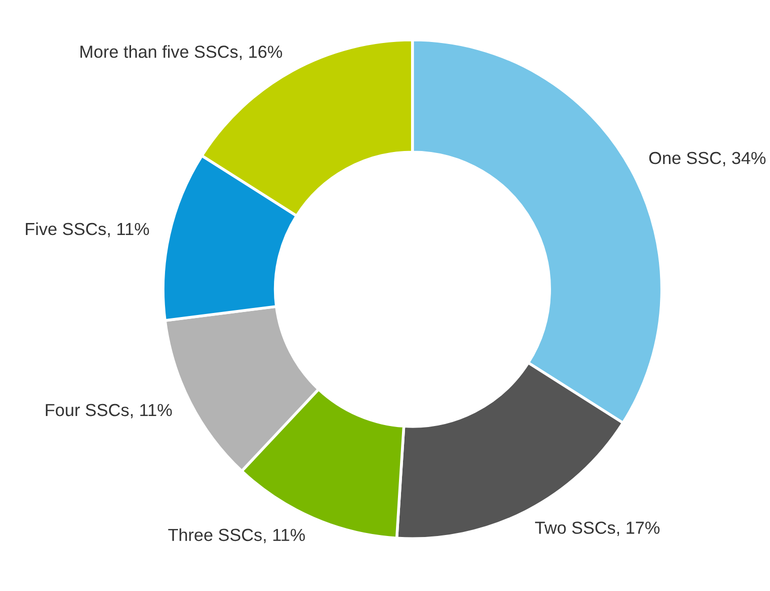 This screenshot has width=770, height=591. I want to click on slice-label: Four SSCs, 11%, so click(109, 411).